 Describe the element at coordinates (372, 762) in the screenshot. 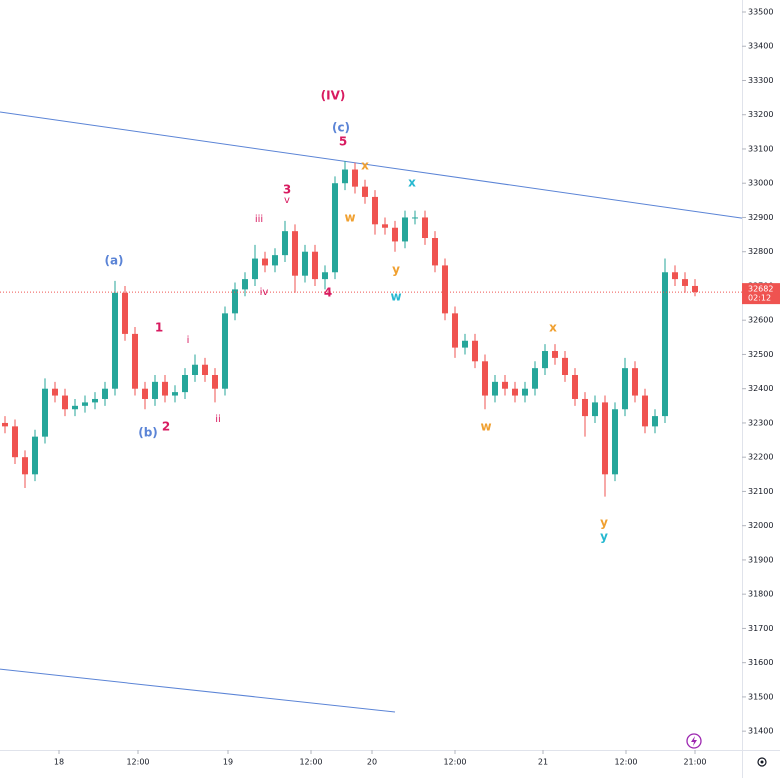

I see `x-tick-label: 20` at that location.